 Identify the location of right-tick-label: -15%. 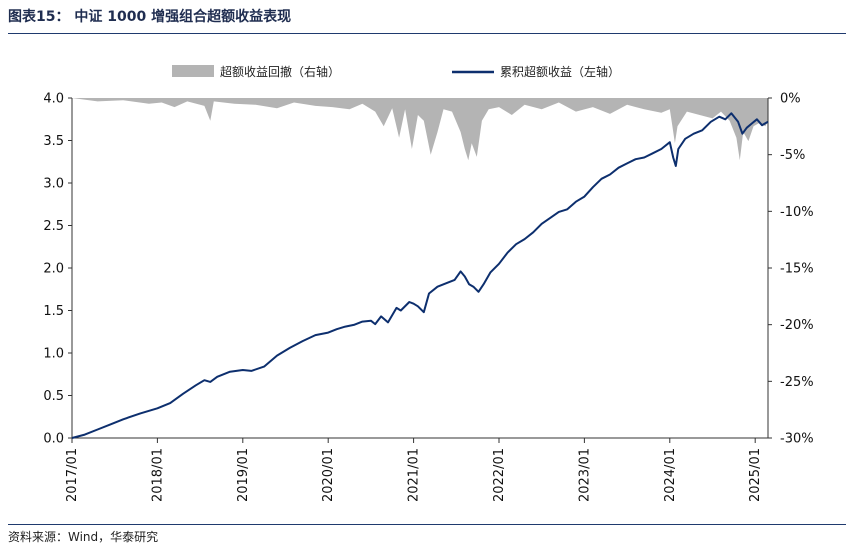
(797, 269).